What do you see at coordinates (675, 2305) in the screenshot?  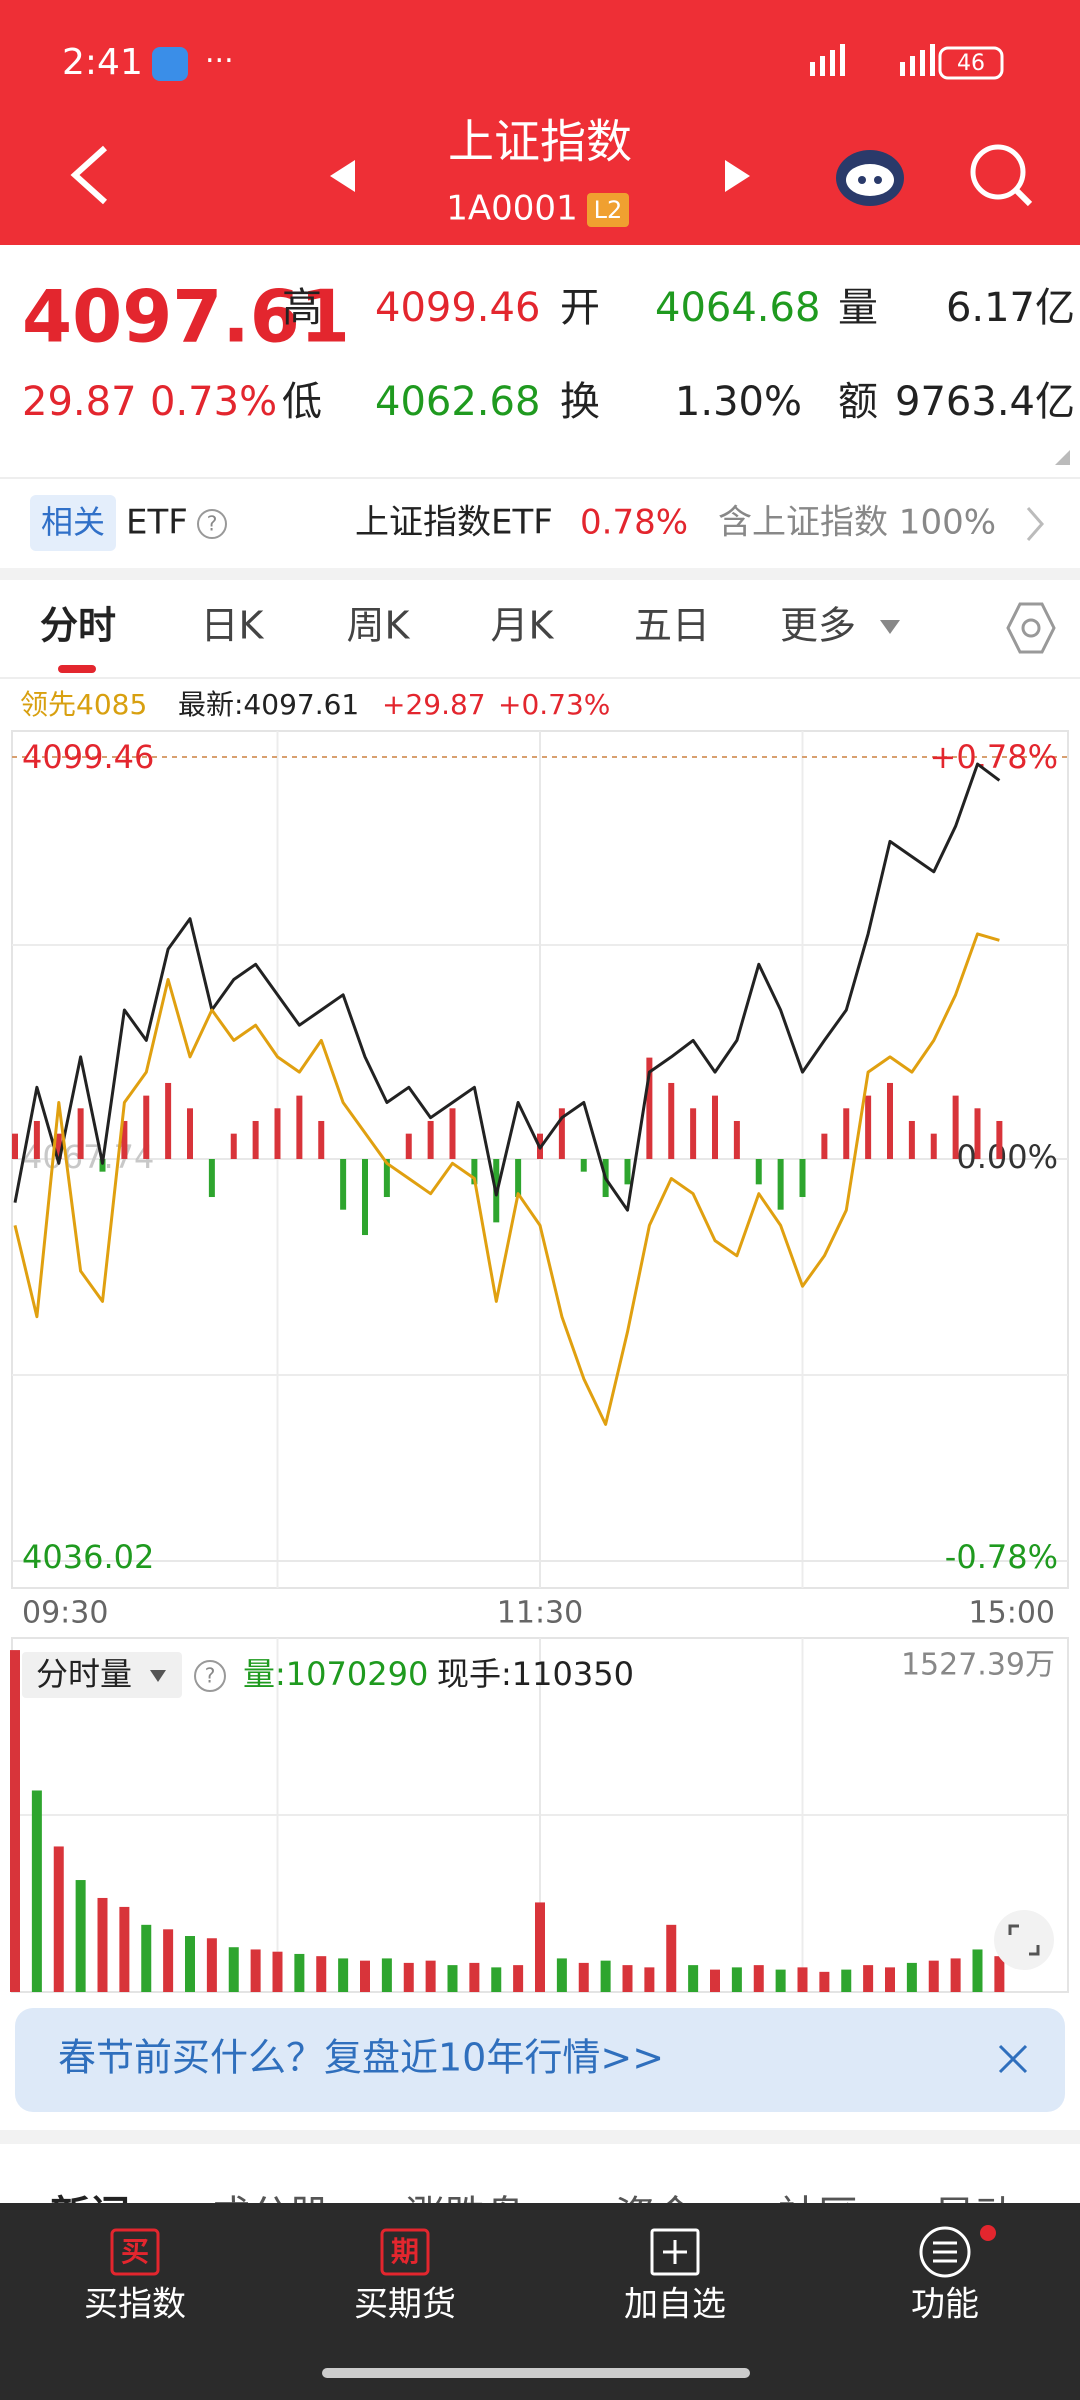 I see `nav-label: 加自选` at bounding box center [675, 2305].